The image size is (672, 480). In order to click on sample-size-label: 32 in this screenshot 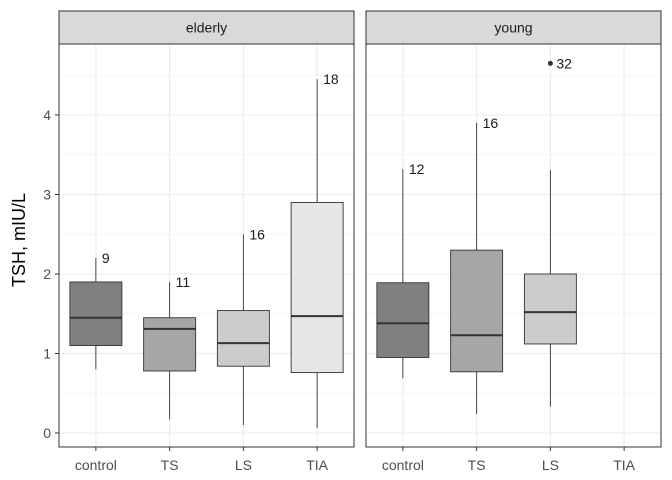, I will do `click(564, 63)`.